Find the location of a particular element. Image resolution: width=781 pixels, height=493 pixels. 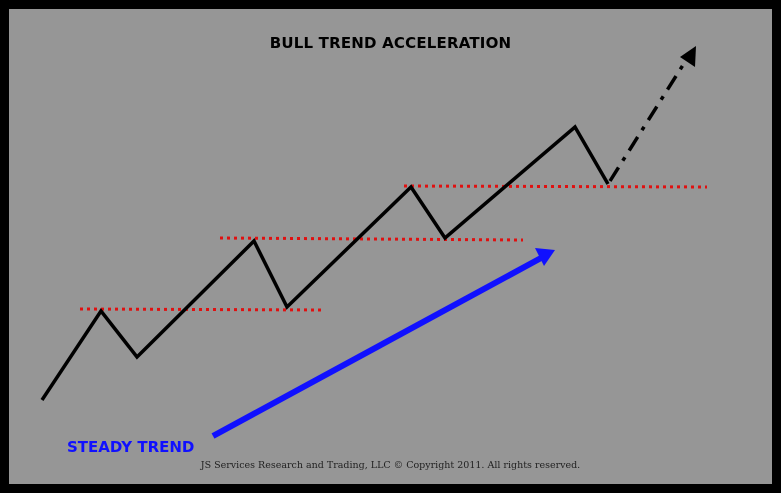

steady-trend-label: STEADY TREND is located at coordinates (131, 447).